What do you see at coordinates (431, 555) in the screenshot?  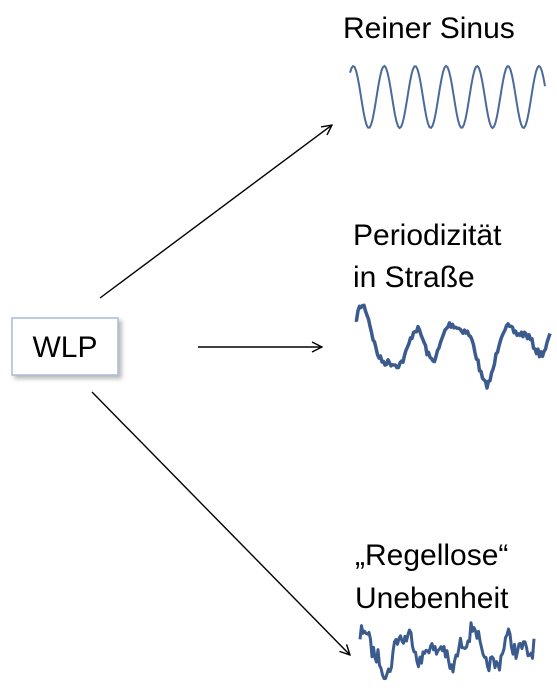 I see `output-label: „Regellose“` at bounding box center [431, 555].